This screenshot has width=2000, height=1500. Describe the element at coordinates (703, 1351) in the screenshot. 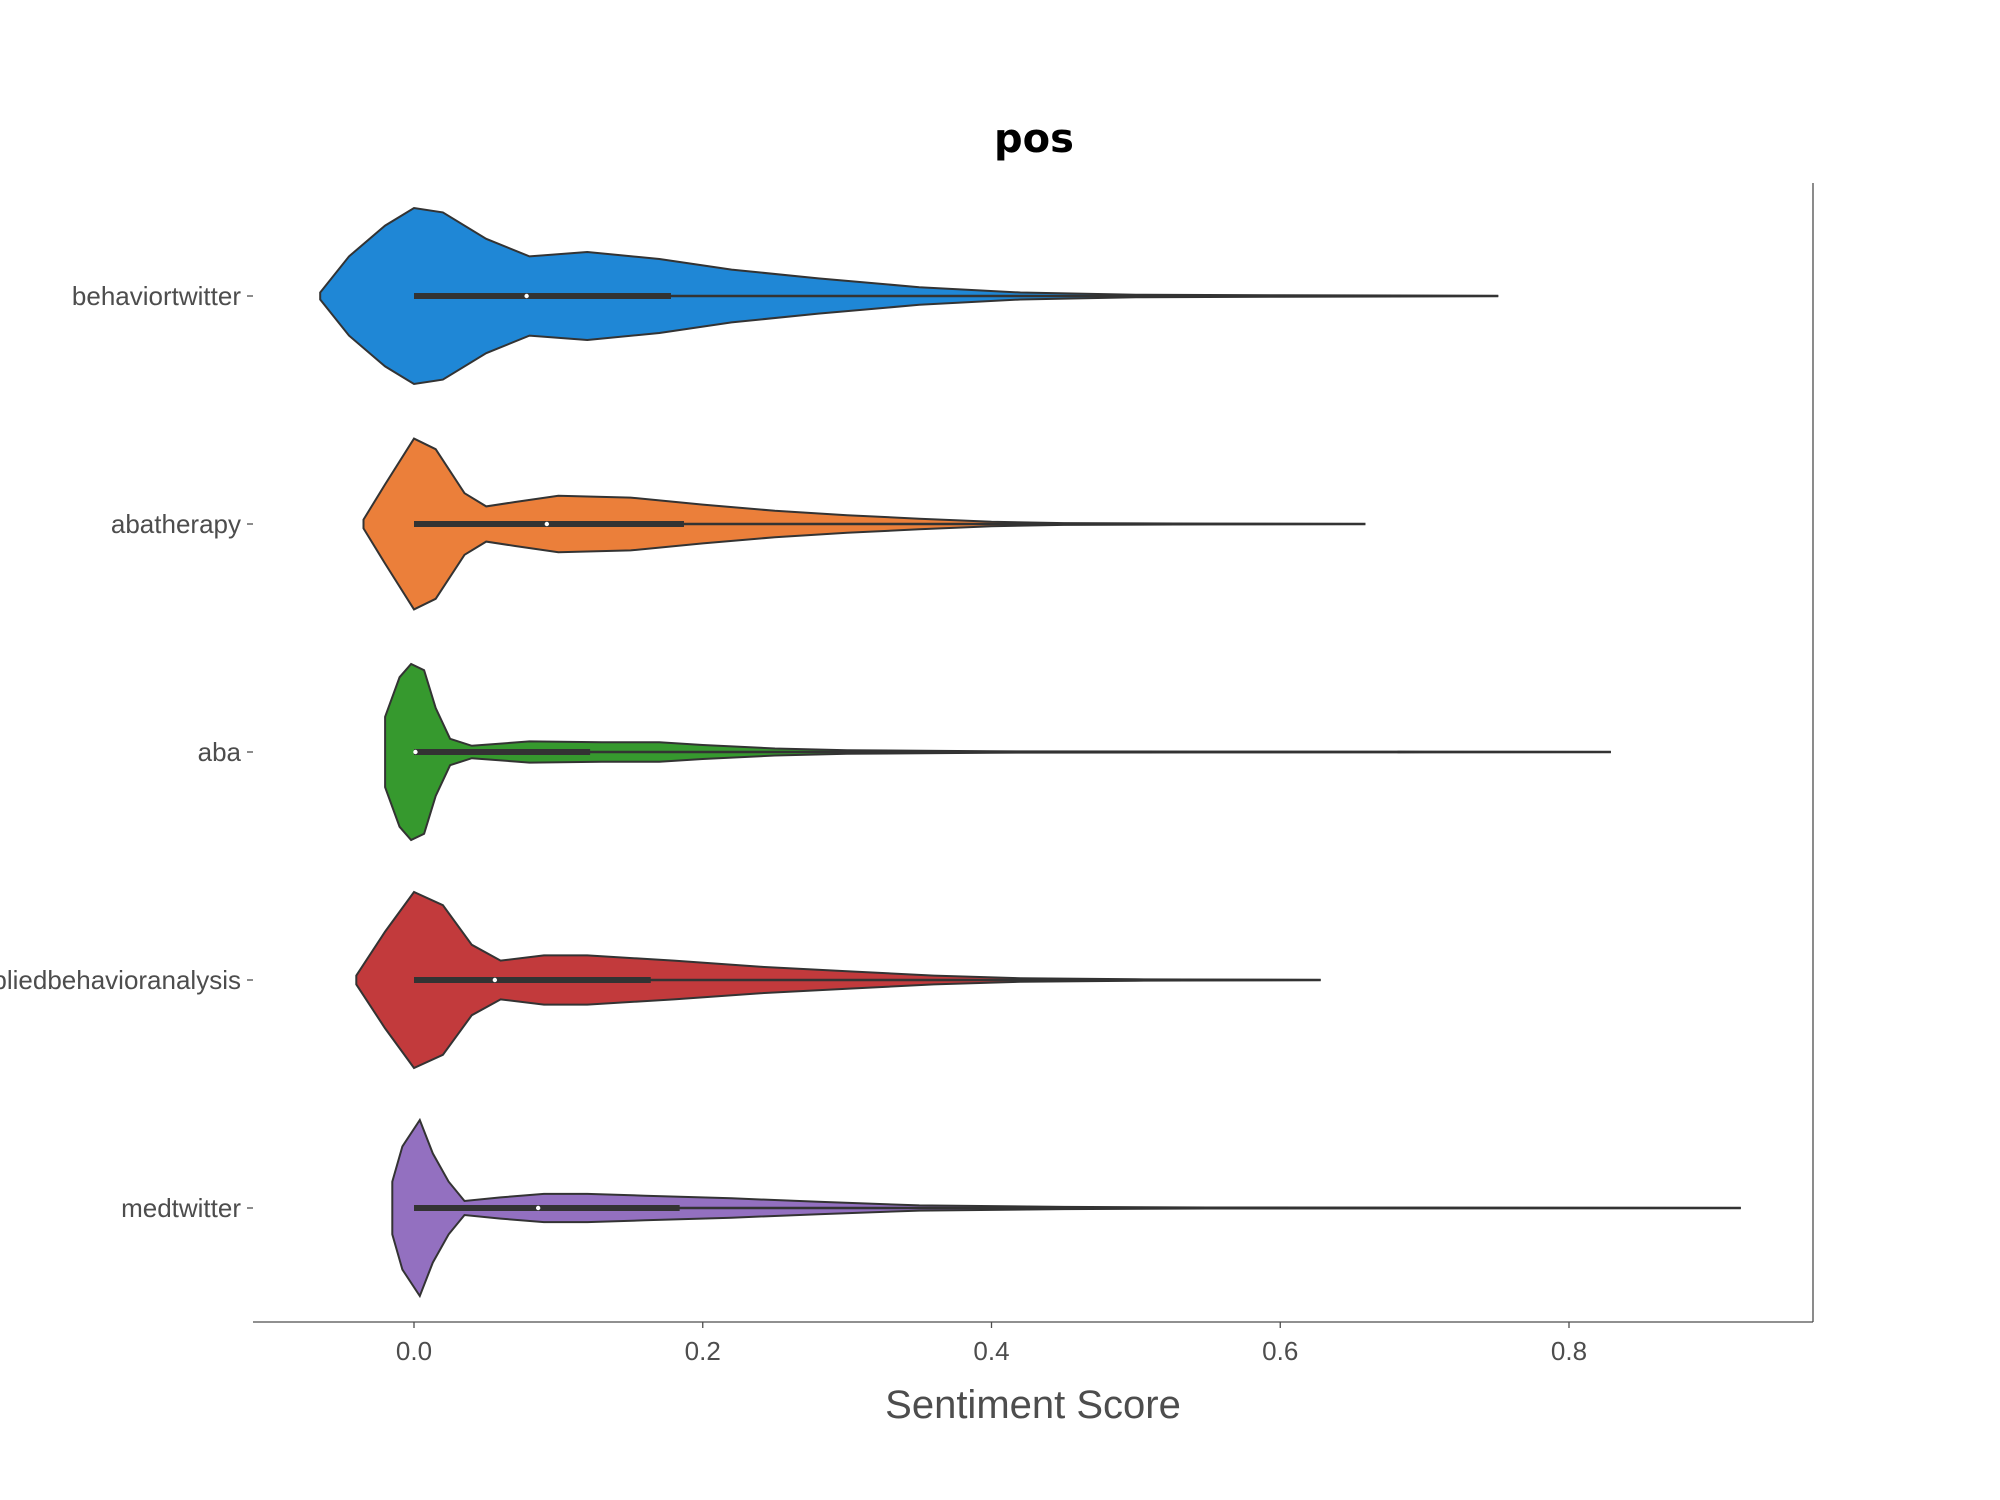

I see `x-tick-label: 0.2` at that location.